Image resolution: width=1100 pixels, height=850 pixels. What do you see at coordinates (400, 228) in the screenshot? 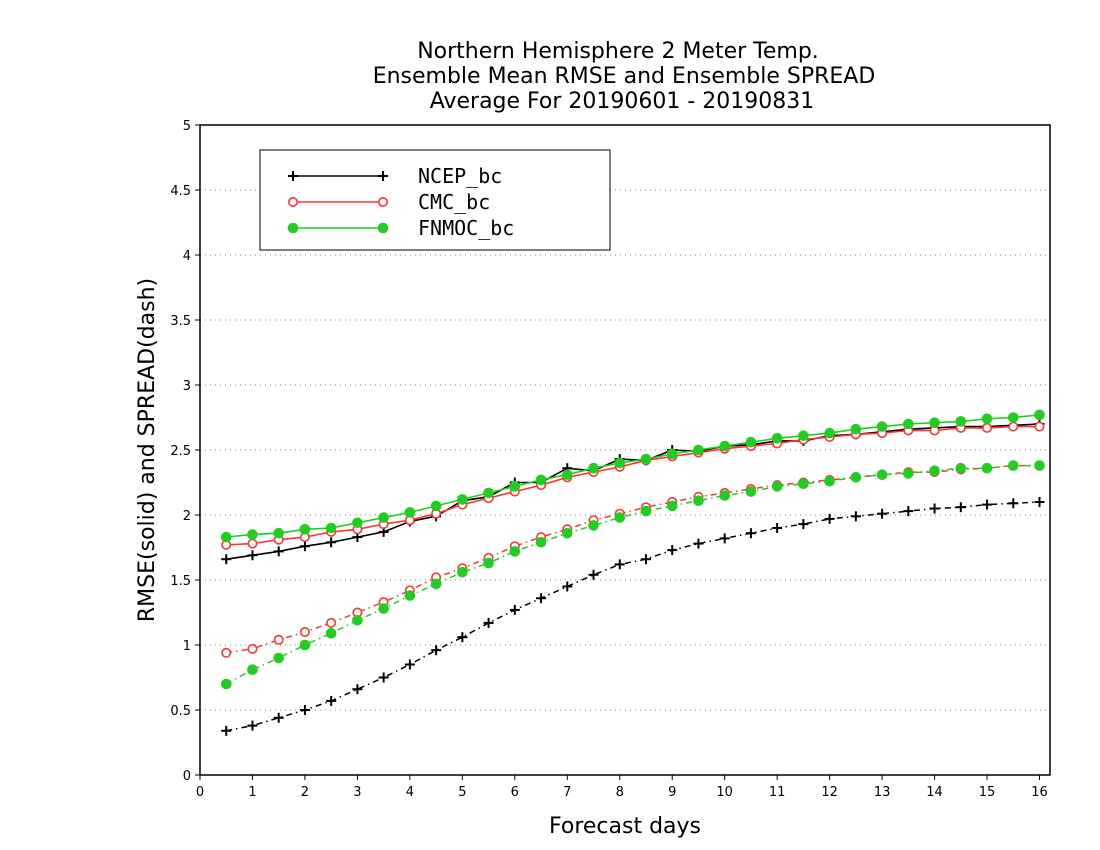
I see `legend-item-fnmoc-bc: FNMOC_bc` at bounding box center [400, 228].